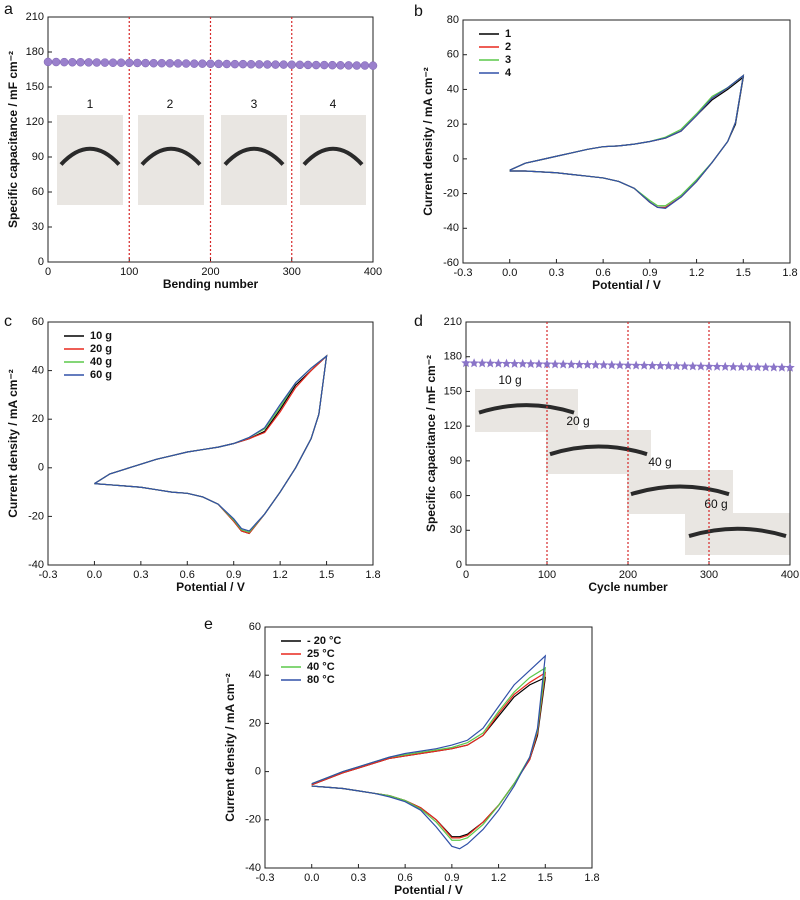 The width and height of the screenshot is (800, 900). What do you see at coordinates (211, 284) in the screenshot?
I see `x-axis-label: Bending number` at bounding box center [211, 284].